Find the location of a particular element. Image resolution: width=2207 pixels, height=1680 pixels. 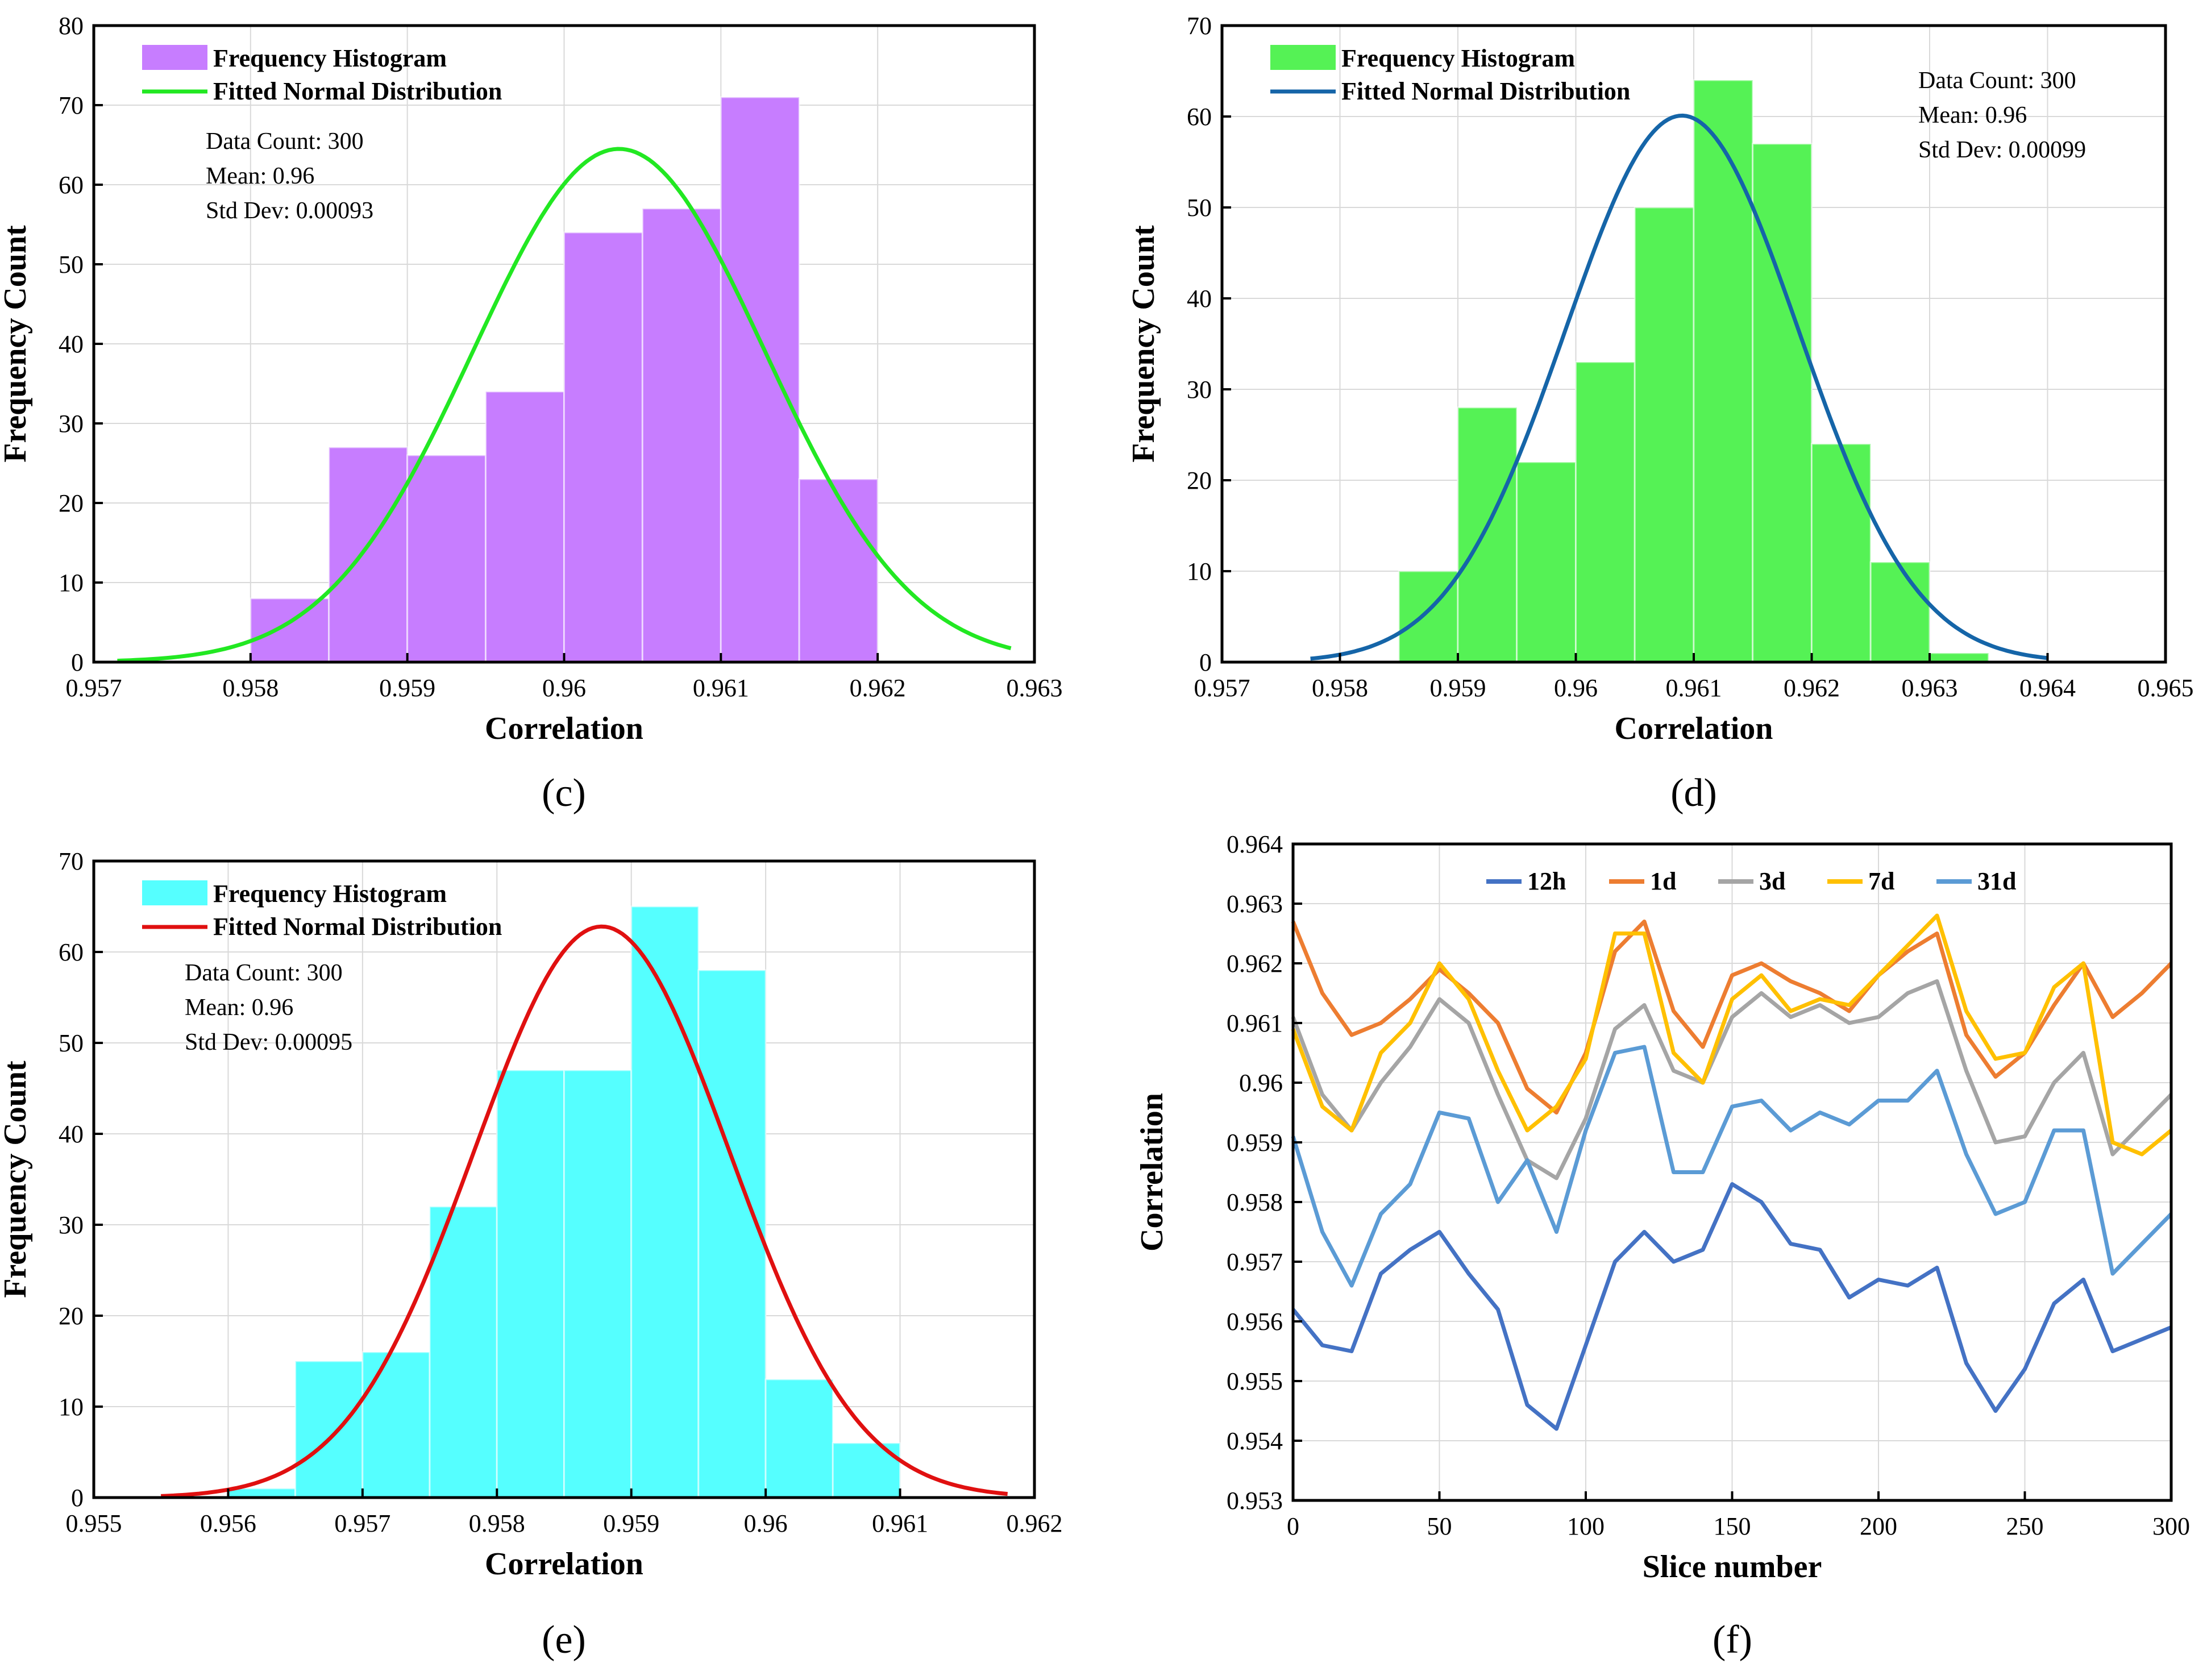

x-axis-title: Slice number is located at coordinates (1732, 1567).